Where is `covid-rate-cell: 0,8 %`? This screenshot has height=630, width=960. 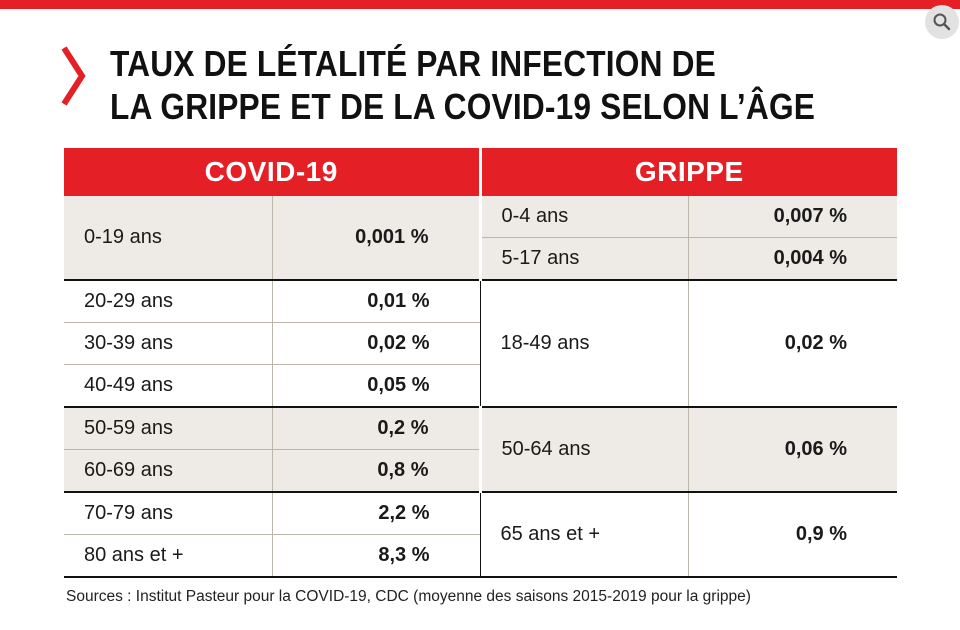
covid-rate-cell: 0,8 % is located at coordinates (376, 470).